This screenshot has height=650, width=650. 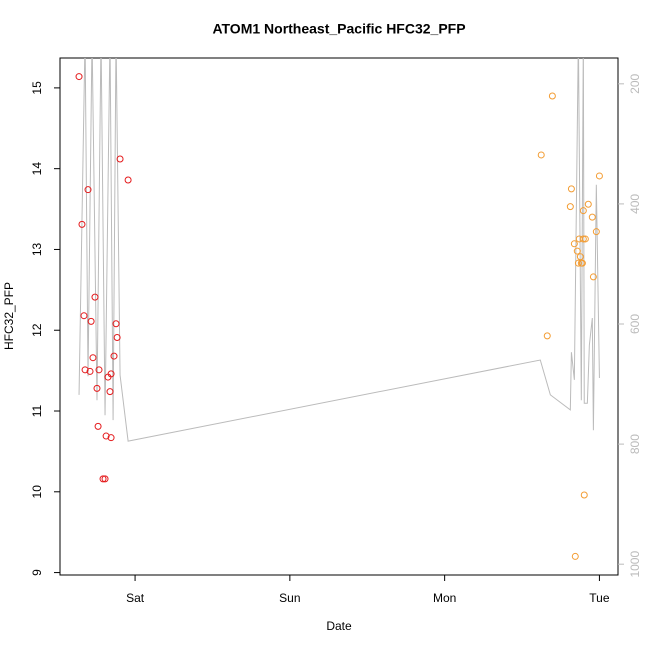 What do you see at coordinates (444, 598) in the screenshot?
I see `x-tick-label: Mon` at bounding box center [444, 598].